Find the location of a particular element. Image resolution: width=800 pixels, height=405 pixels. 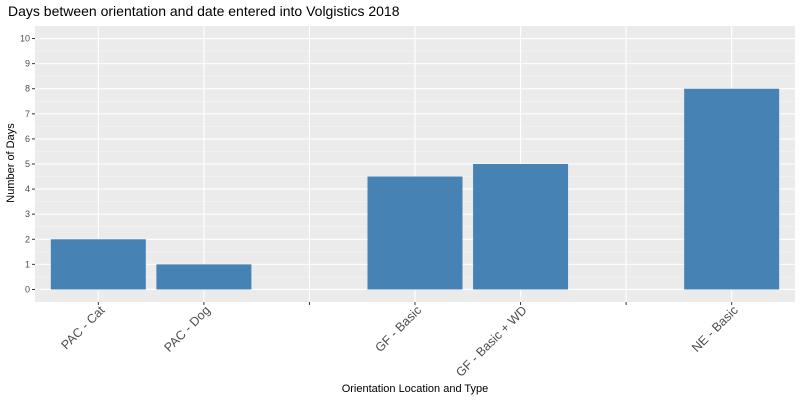

y-tick-label: 4 is located at coordinates (27, 189).